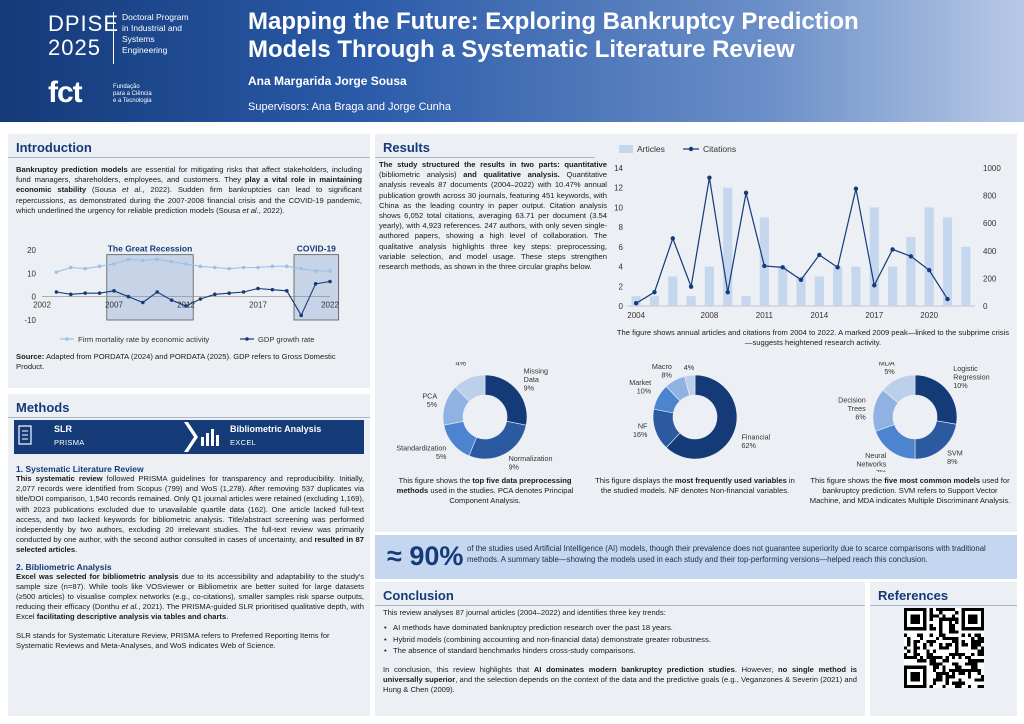 This screenshot has height=724, width=1024. What do you see at coordinates (943, 597) in the screenshot?
I see `references-heading: References` at bounding box center [943, 597].